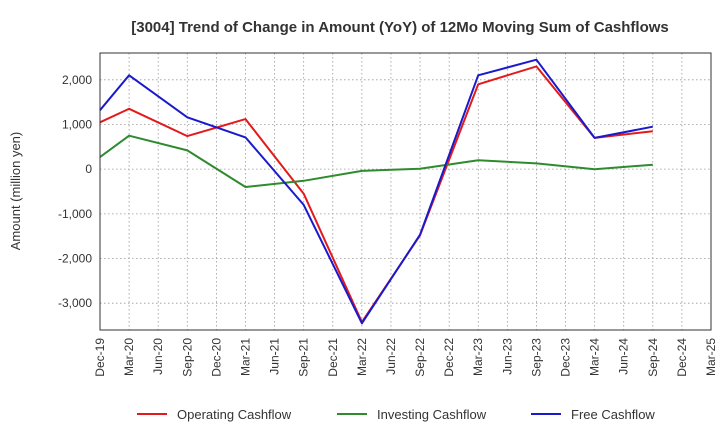 The width and height of the screenshot is (720, 440). I want to click on x-tick-label: Dec-23, so click(566, 357).